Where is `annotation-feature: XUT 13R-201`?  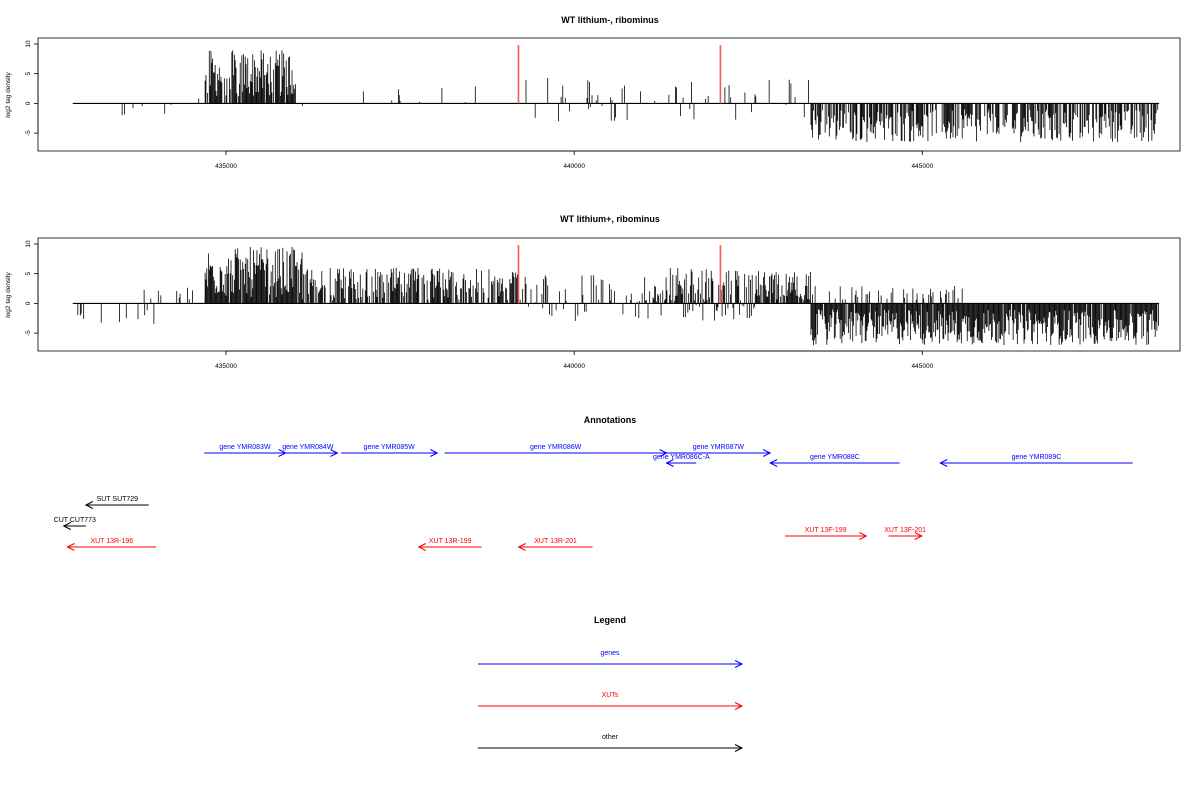 annotation-feature: XUT 13R-201 is located at coordinates (555, 544).